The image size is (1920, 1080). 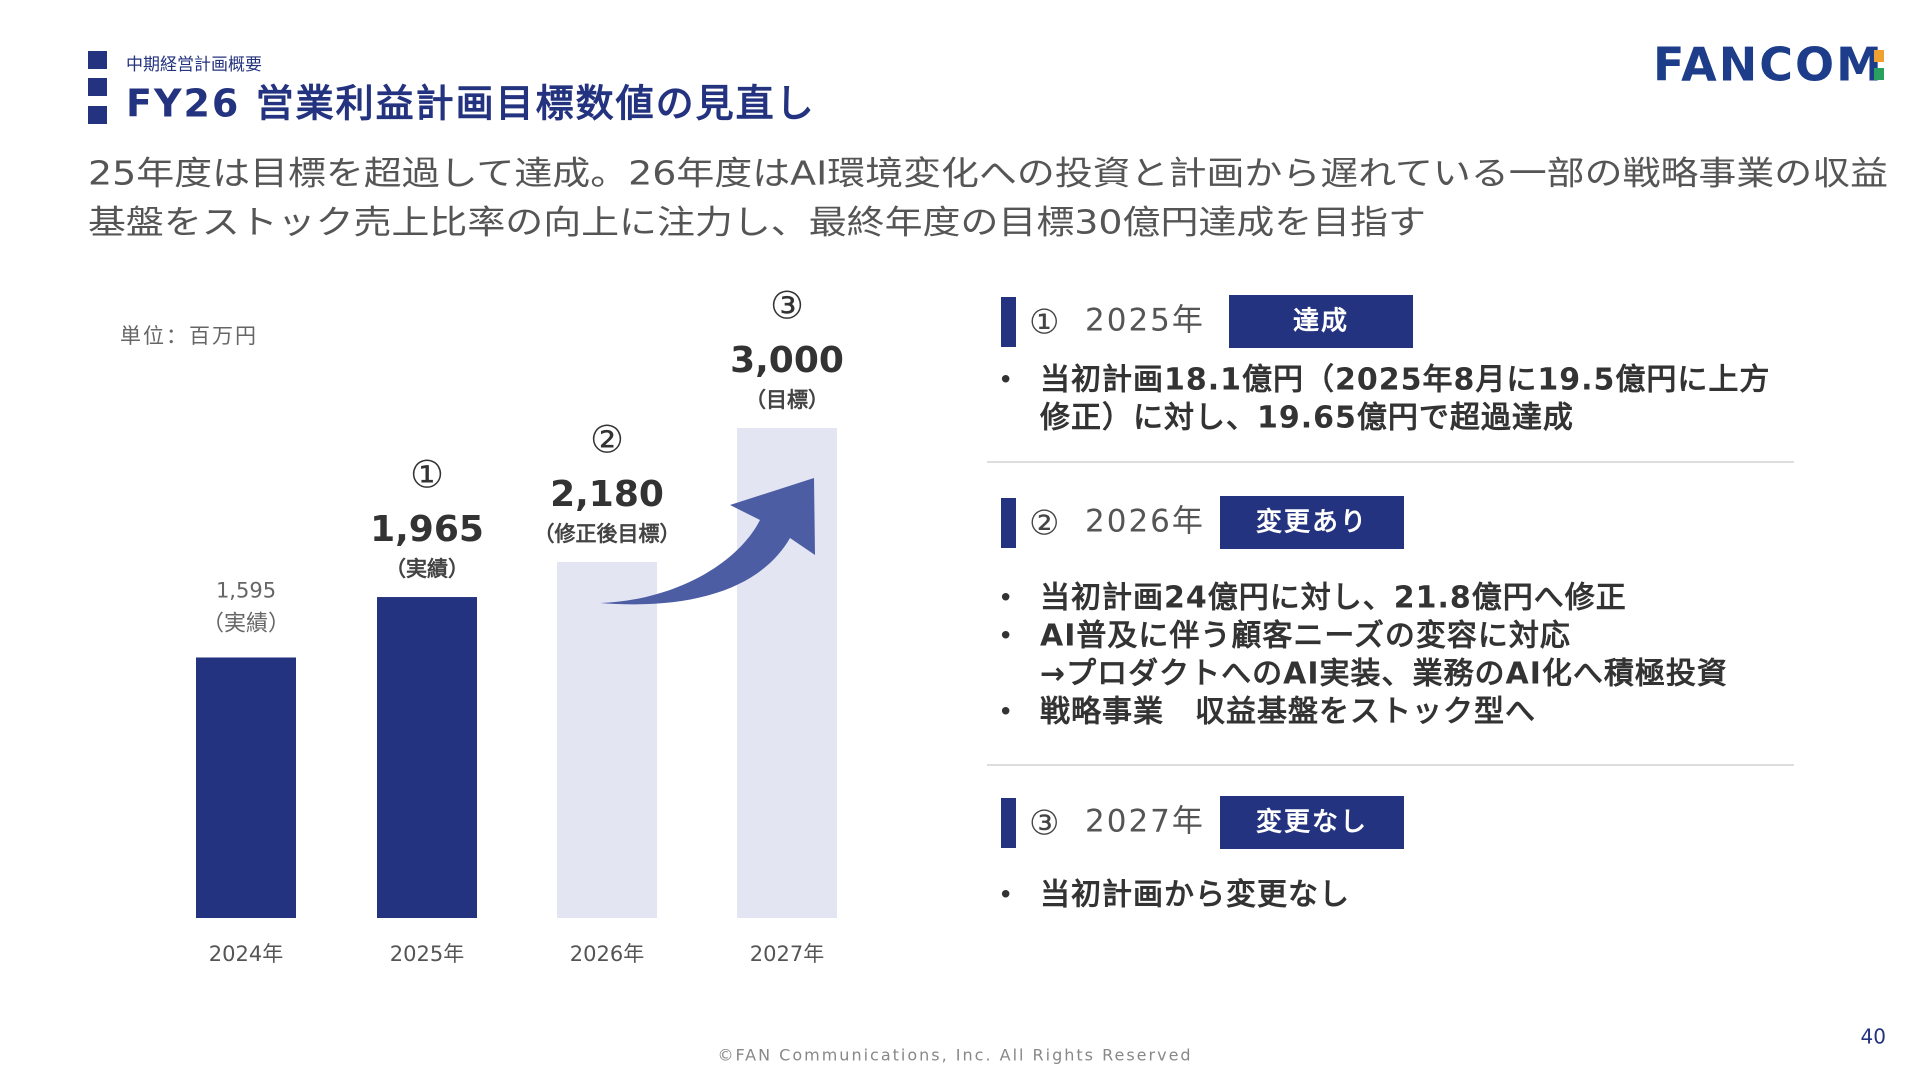 I want to click on x-tick-label: 2024年, so click(x=246, y=954).